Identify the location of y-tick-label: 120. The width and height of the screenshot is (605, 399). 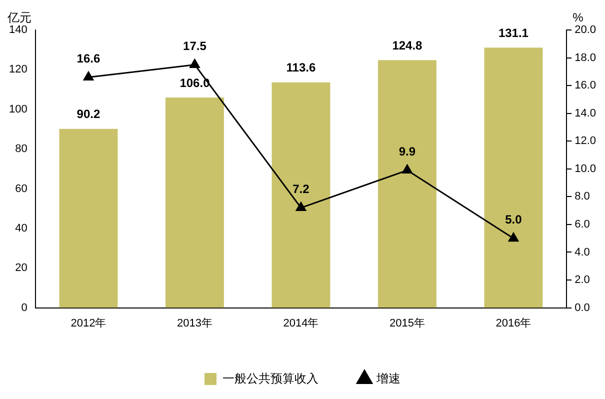
(18, 70).